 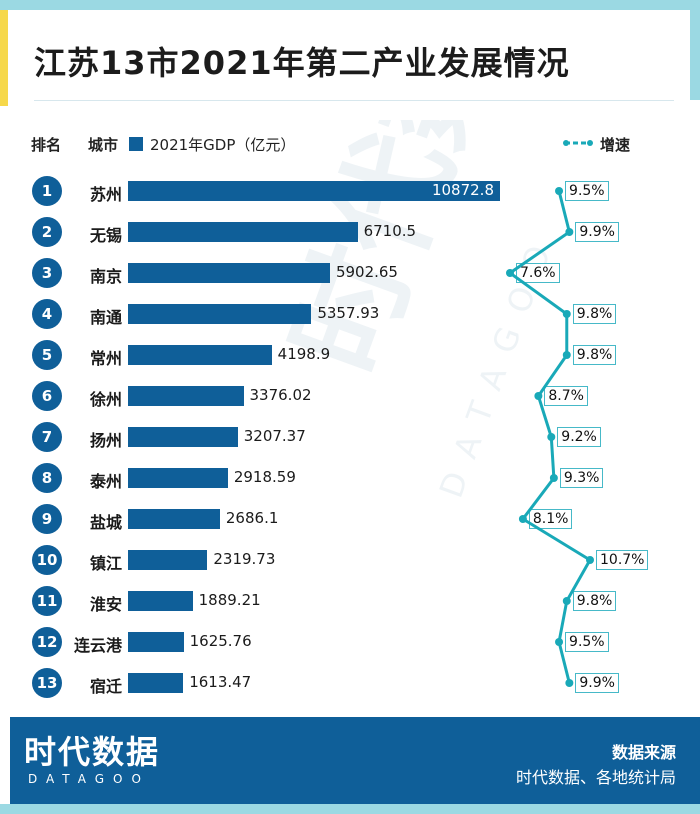 What do you see at coordinates (105, 276) in the screenshot?
I see `city-label: 南京` at bounding box center [105, 276].